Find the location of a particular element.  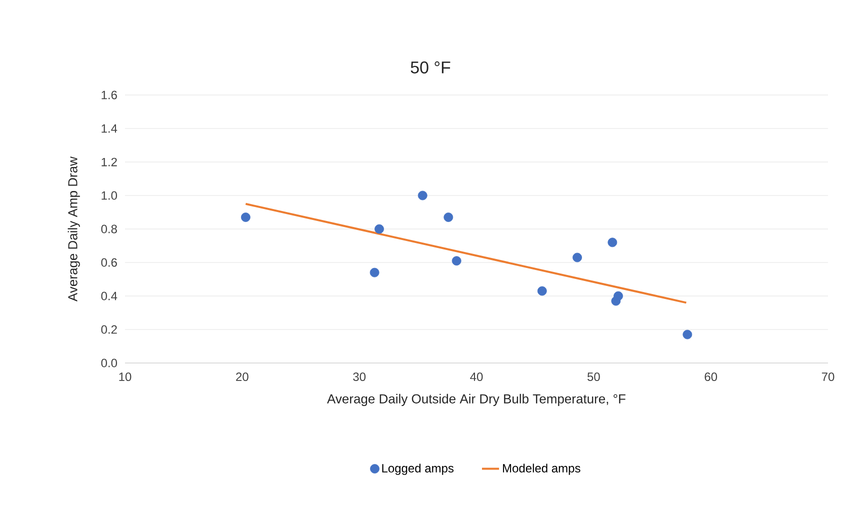

y-tick-label: 1.6 is located at coordinates (109, 95).